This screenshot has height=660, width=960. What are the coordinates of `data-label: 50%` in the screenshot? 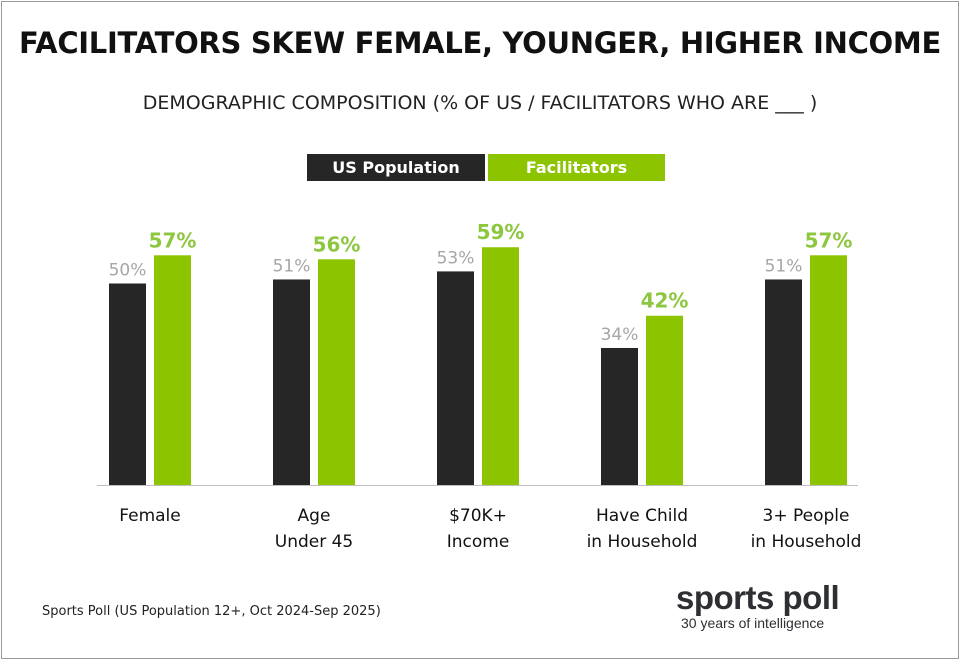 It's located at (128, 271).